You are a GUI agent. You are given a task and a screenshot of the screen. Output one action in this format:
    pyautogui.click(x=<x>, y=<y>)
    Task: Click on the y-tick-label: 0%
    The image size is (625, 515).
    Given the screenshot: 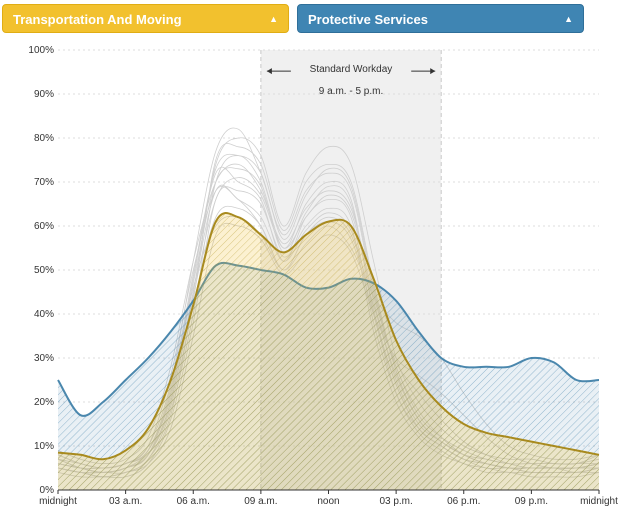 What is the action you would take?
    pyautogui.click(x=47, y=490)
    